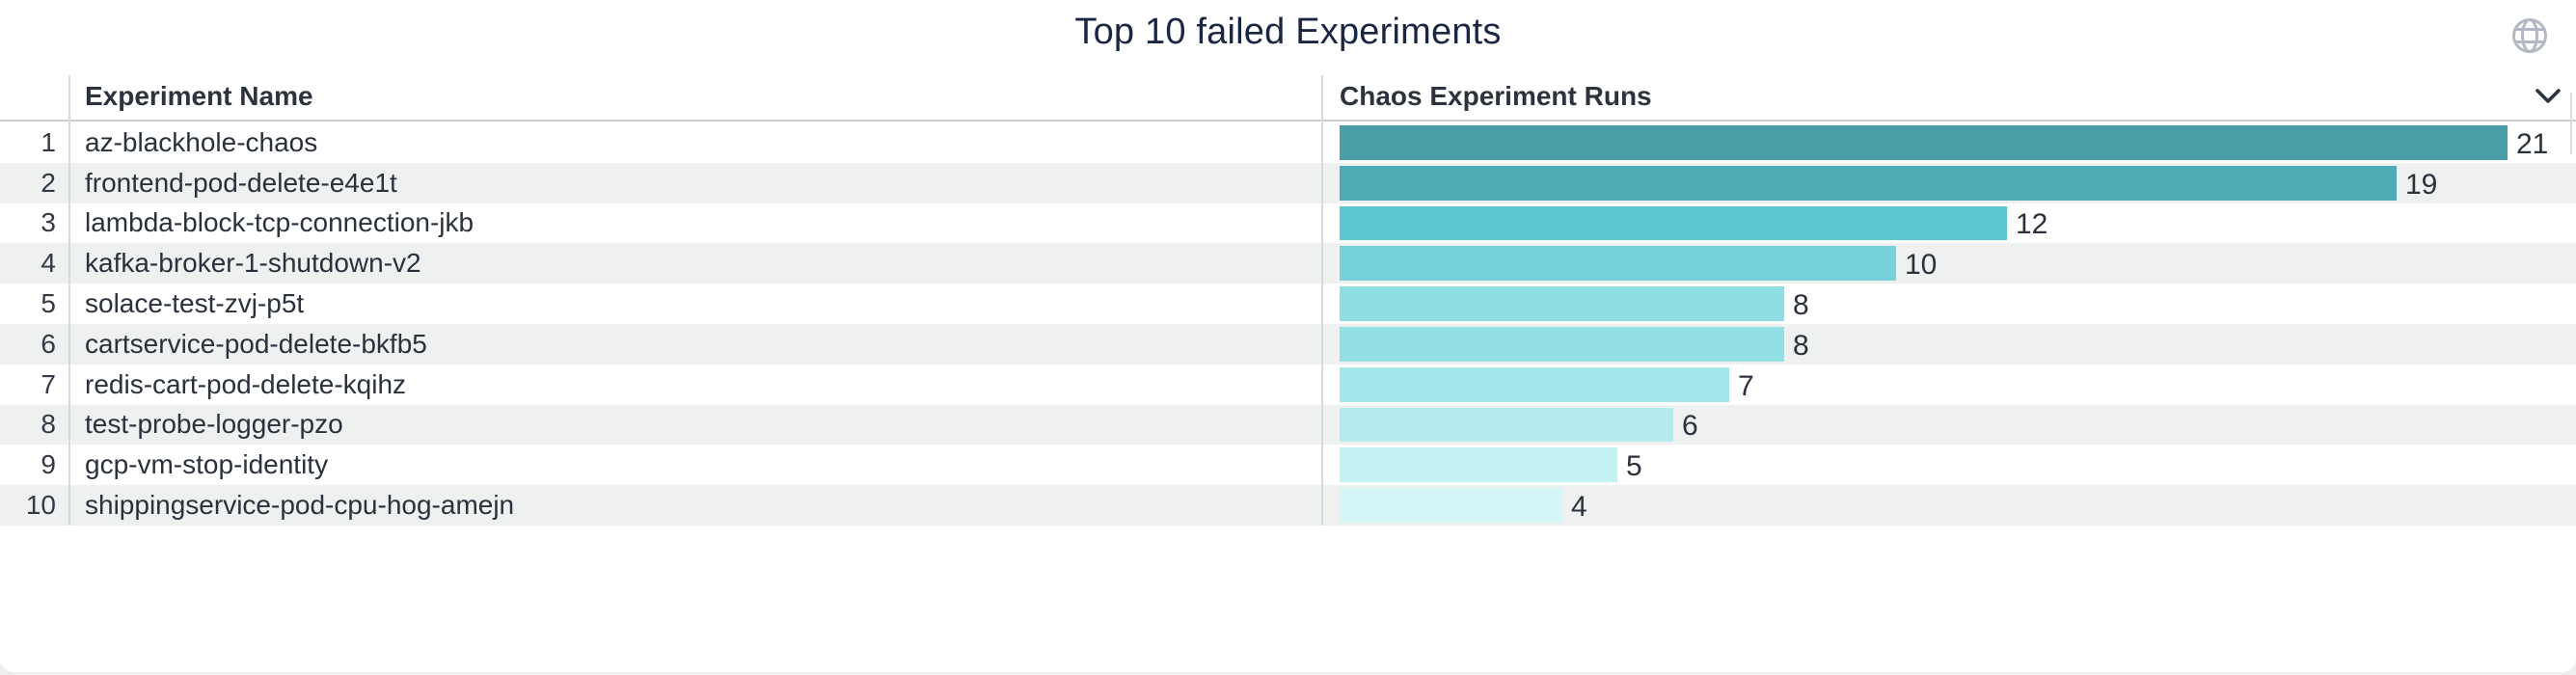 The width and height of the screenshot is (2576, 675). Describe the element at coordinates (199, 95) in the screenshot. I see `column-header-experiment-name: Experiment Name` at that location.